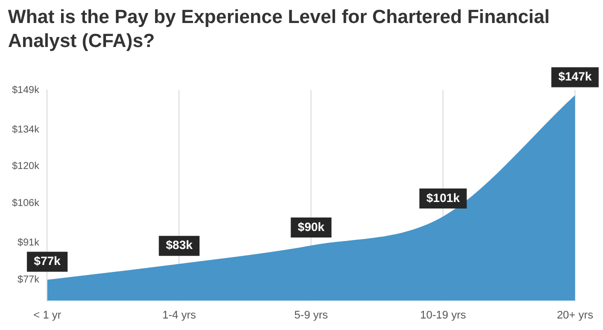 This screenshot has width=603, height=330. I want to click on x-tick-label: 10-19 yrs, so click(443, 315).